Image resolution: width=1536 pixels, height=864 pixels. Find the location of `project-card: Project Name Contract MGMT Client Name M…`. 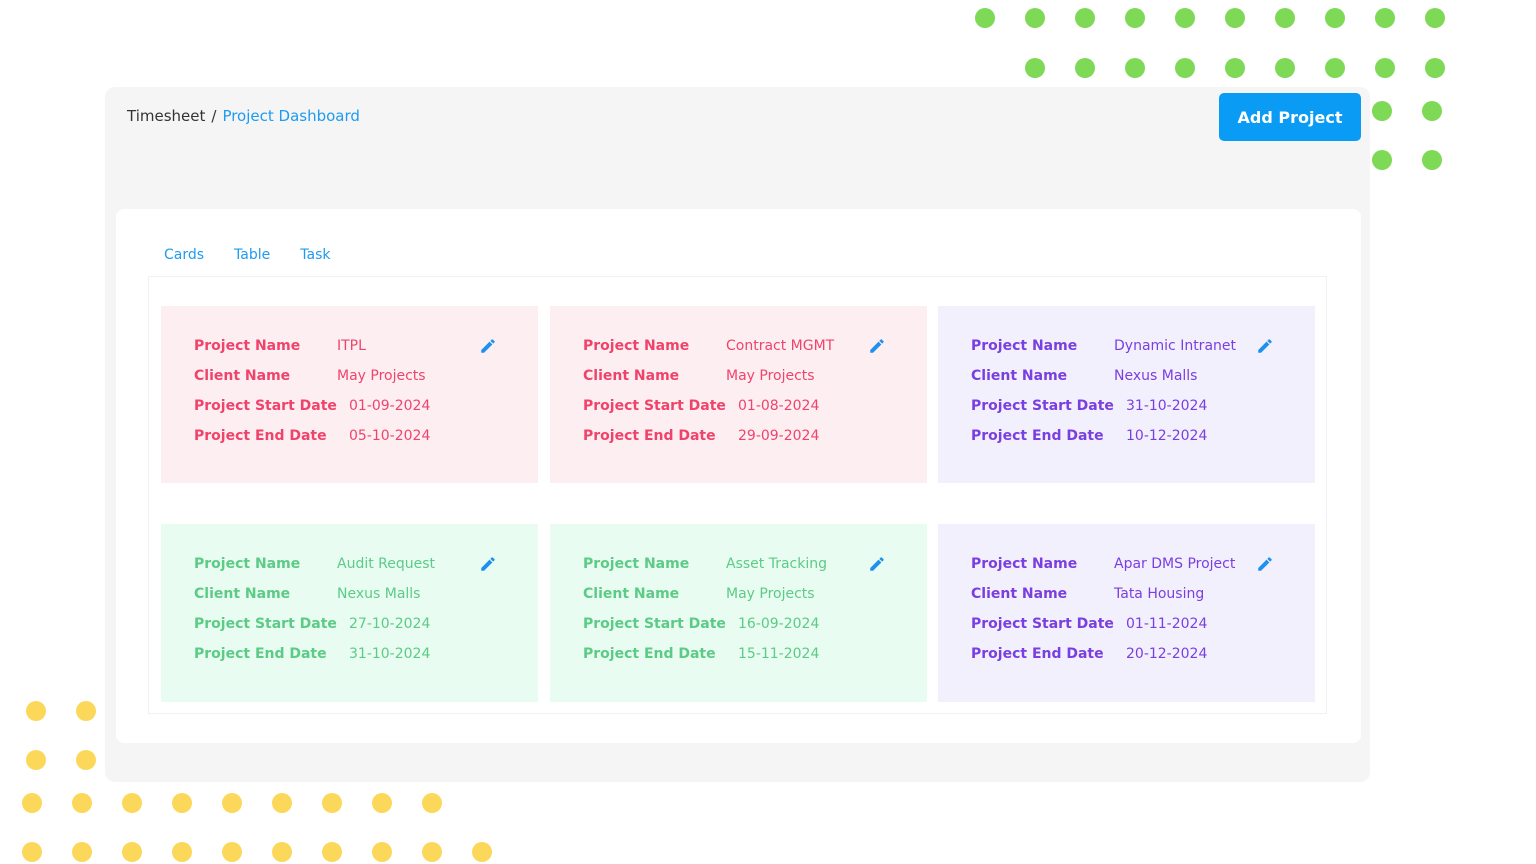

project-card: Project Name Contract MGMT Client Name M… is located at coordinates (738, 394).